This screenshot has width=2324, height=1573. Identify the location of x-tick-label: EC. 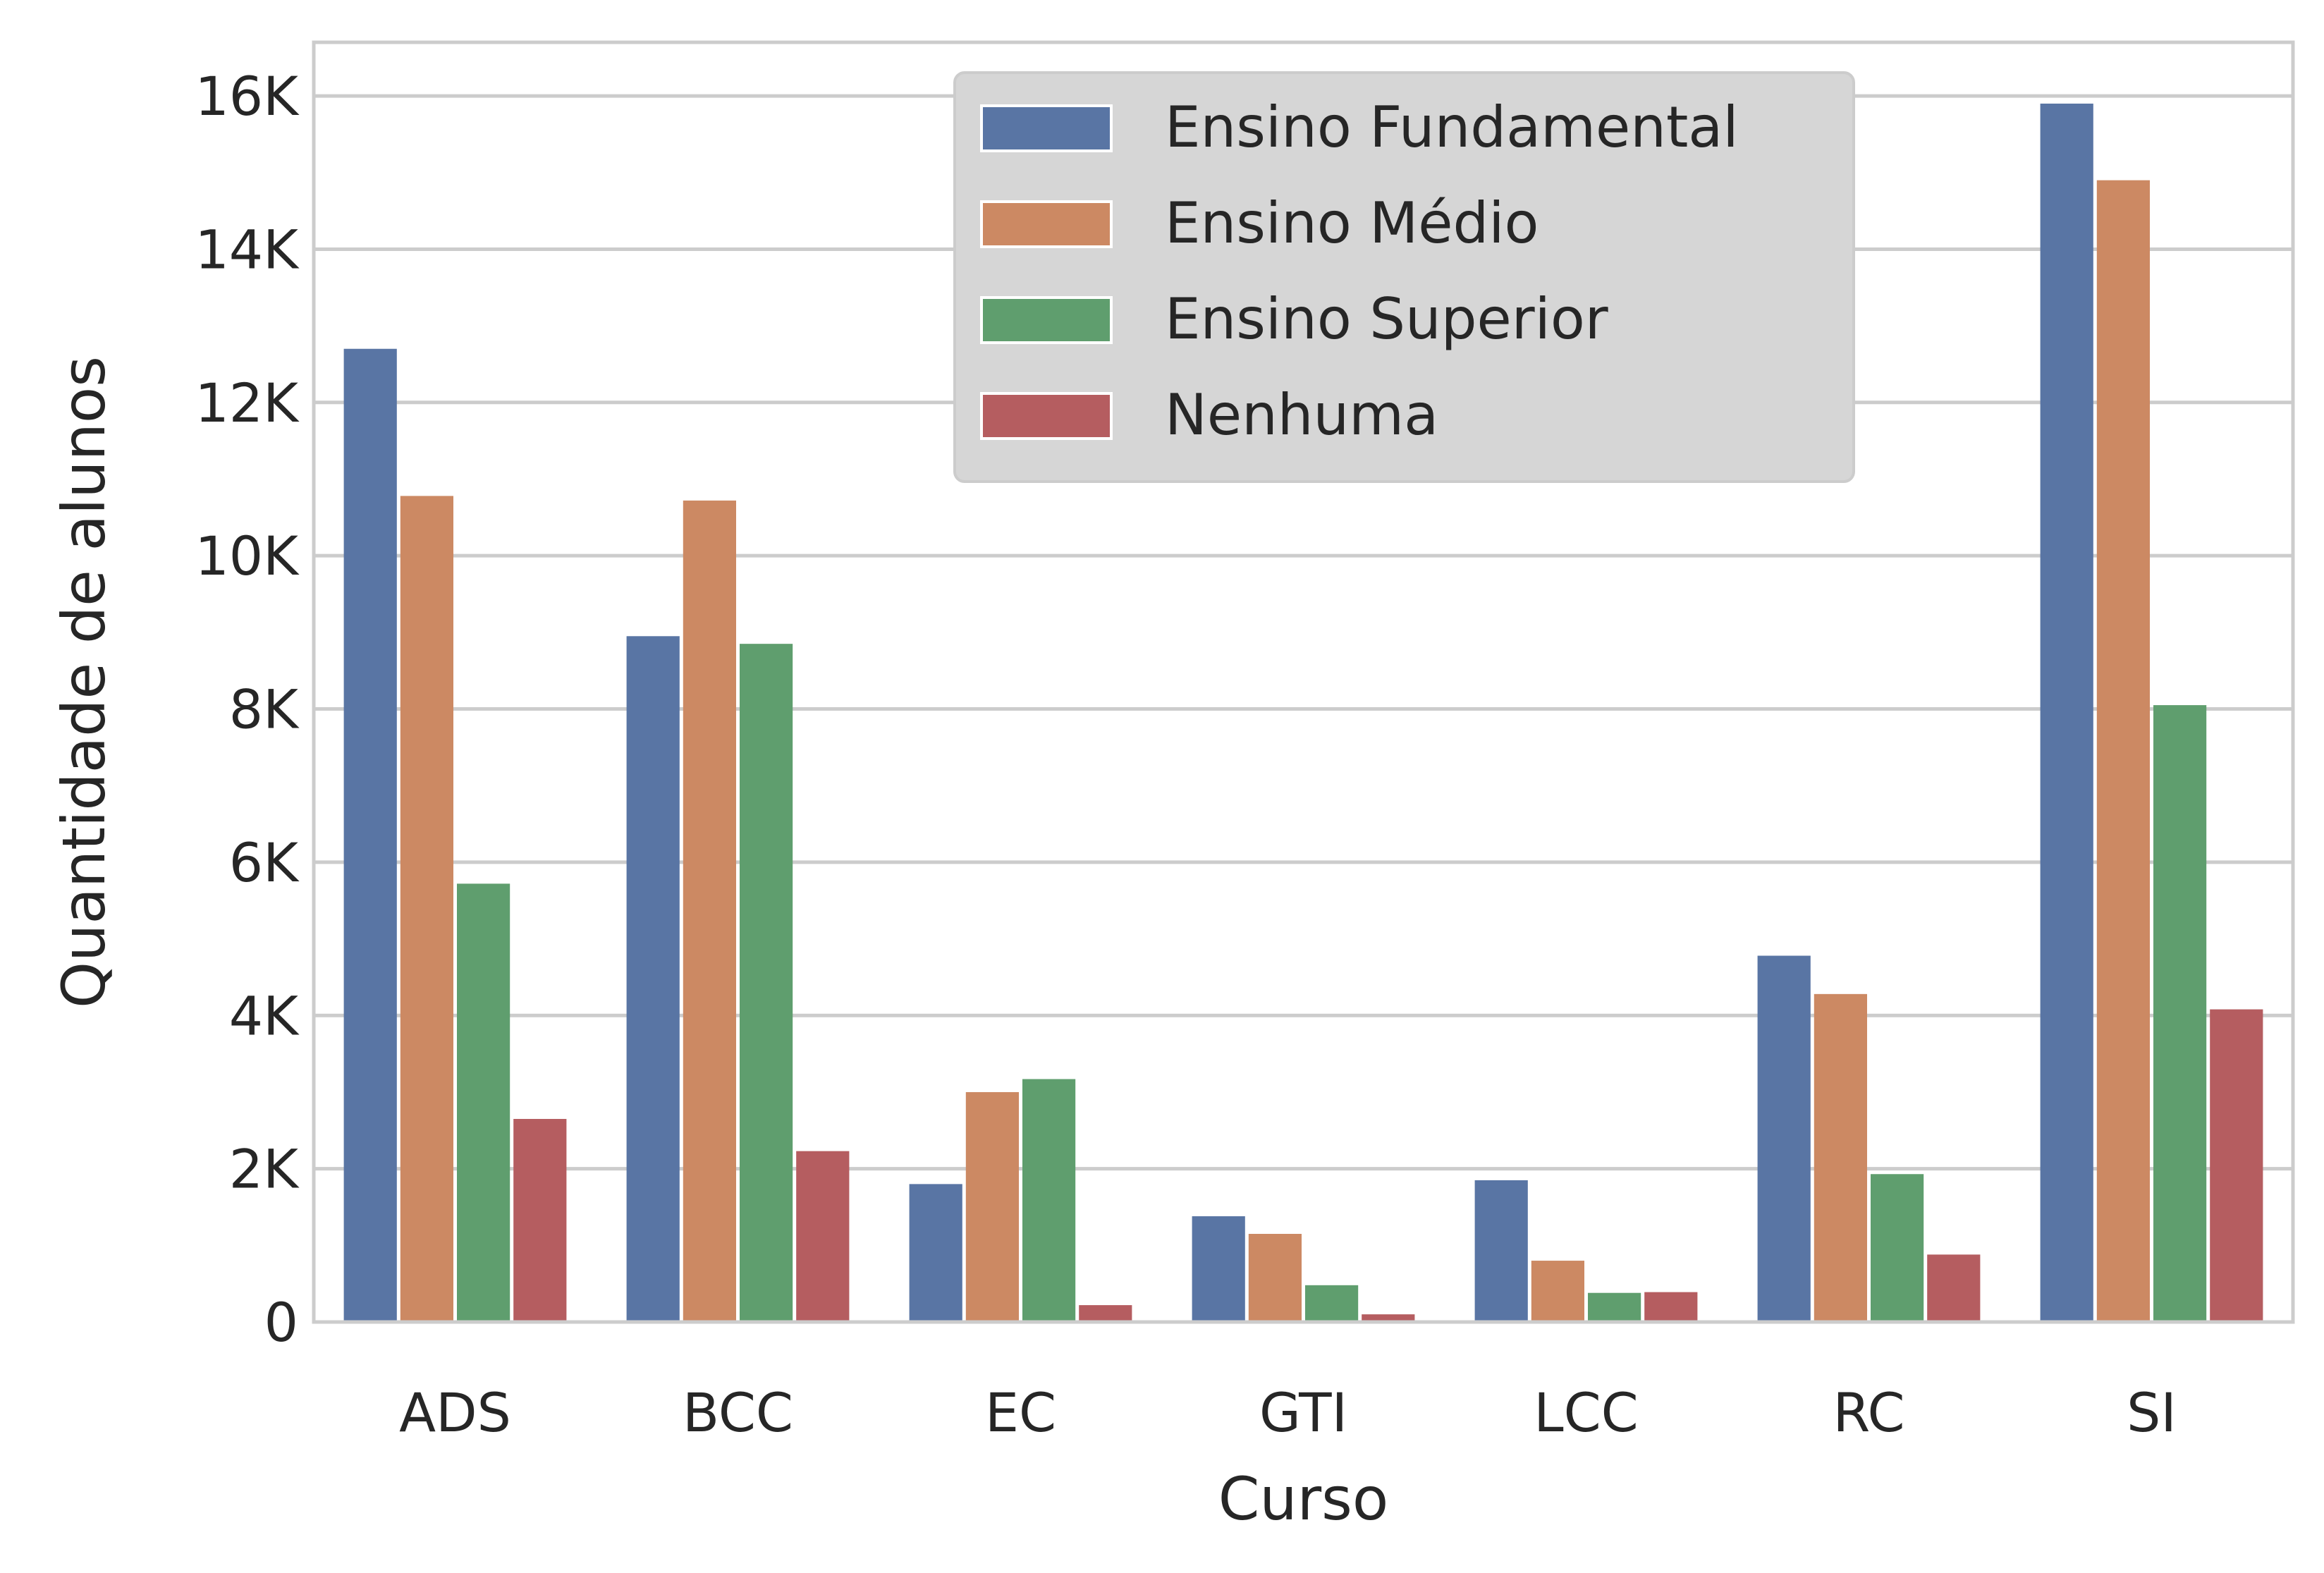
(1020, 1412).